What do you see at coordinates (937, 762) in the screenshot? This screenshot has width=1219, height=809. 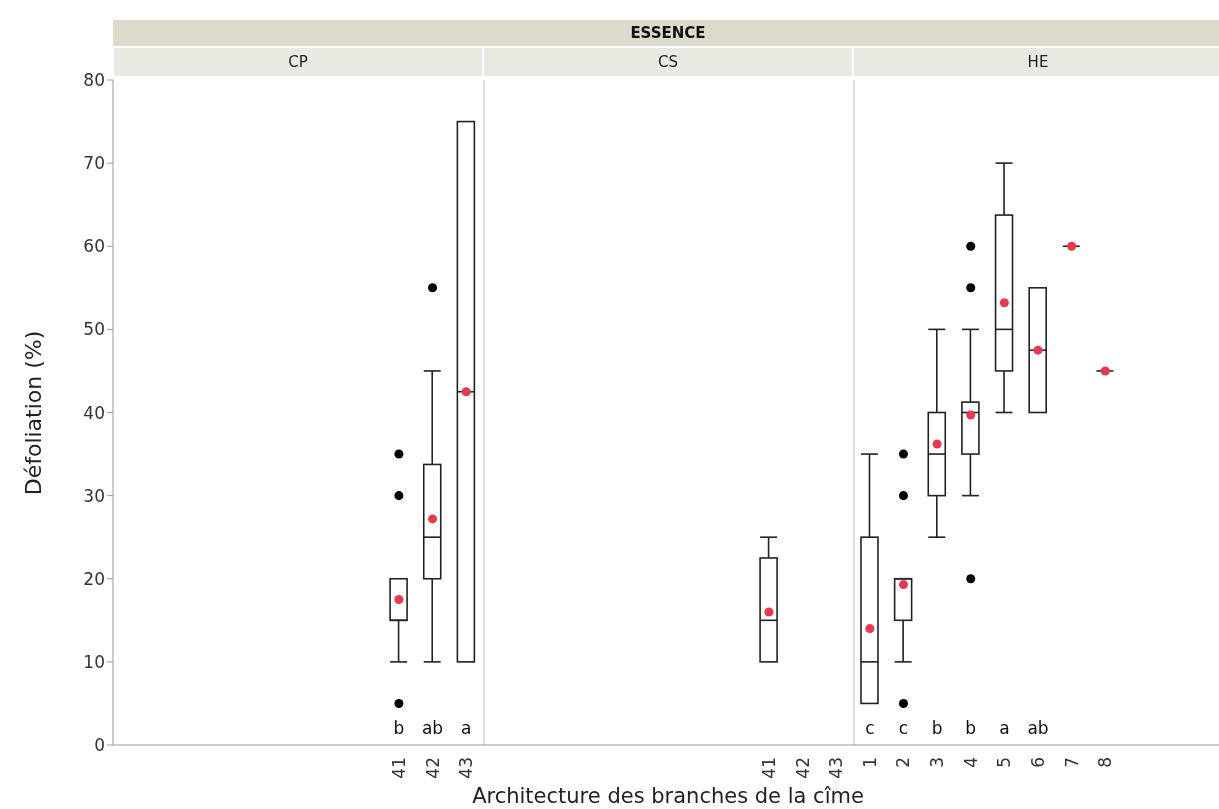 I see `x-tick-label: 3` at bounding box center [937, 762].